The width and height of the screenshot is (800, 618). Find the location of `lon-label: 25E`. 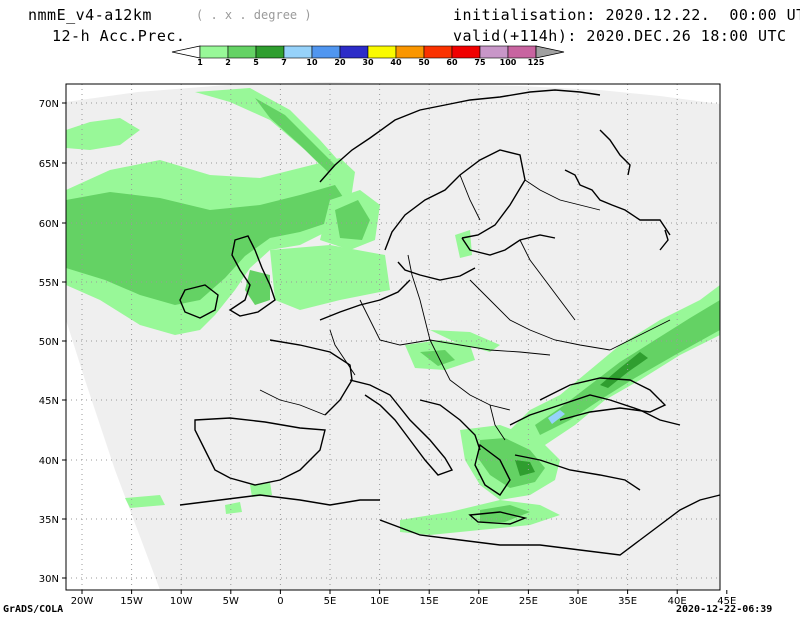

lon-label: 25E is located at coordinates (528, 601).